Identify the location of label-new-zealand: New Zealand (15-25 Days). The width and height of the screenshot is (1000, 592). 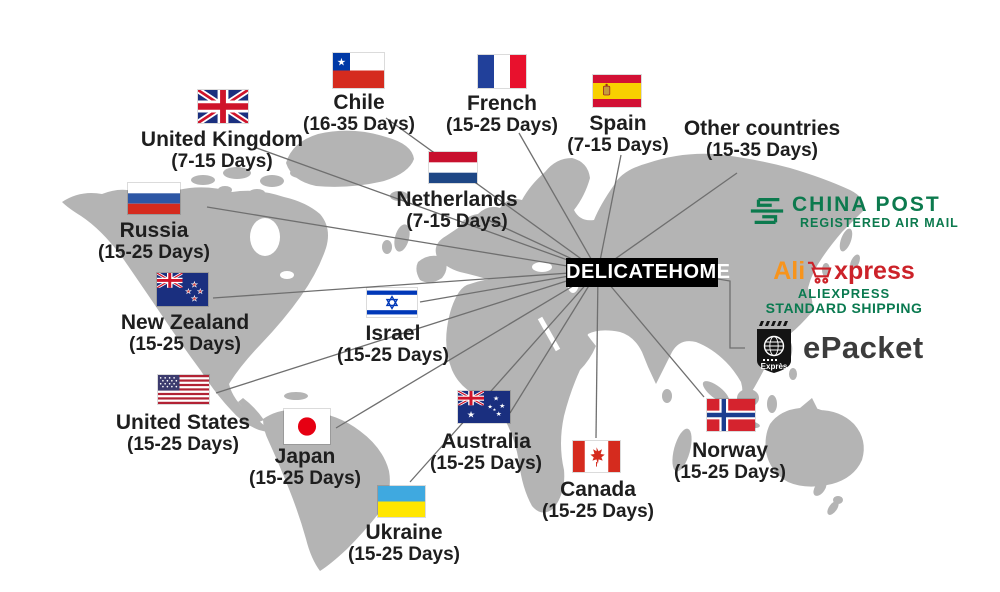
(185, 333).